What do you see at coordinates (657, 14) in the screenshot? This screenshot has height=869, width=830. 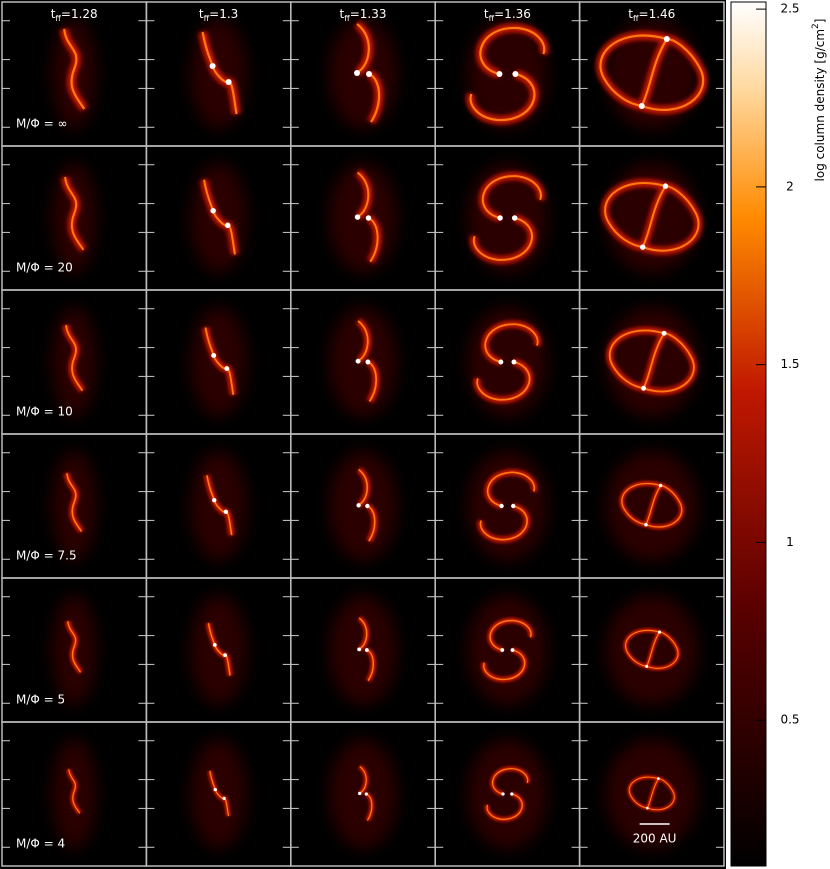 I see `column-value: =1.46` at bounding box center [657, 14].